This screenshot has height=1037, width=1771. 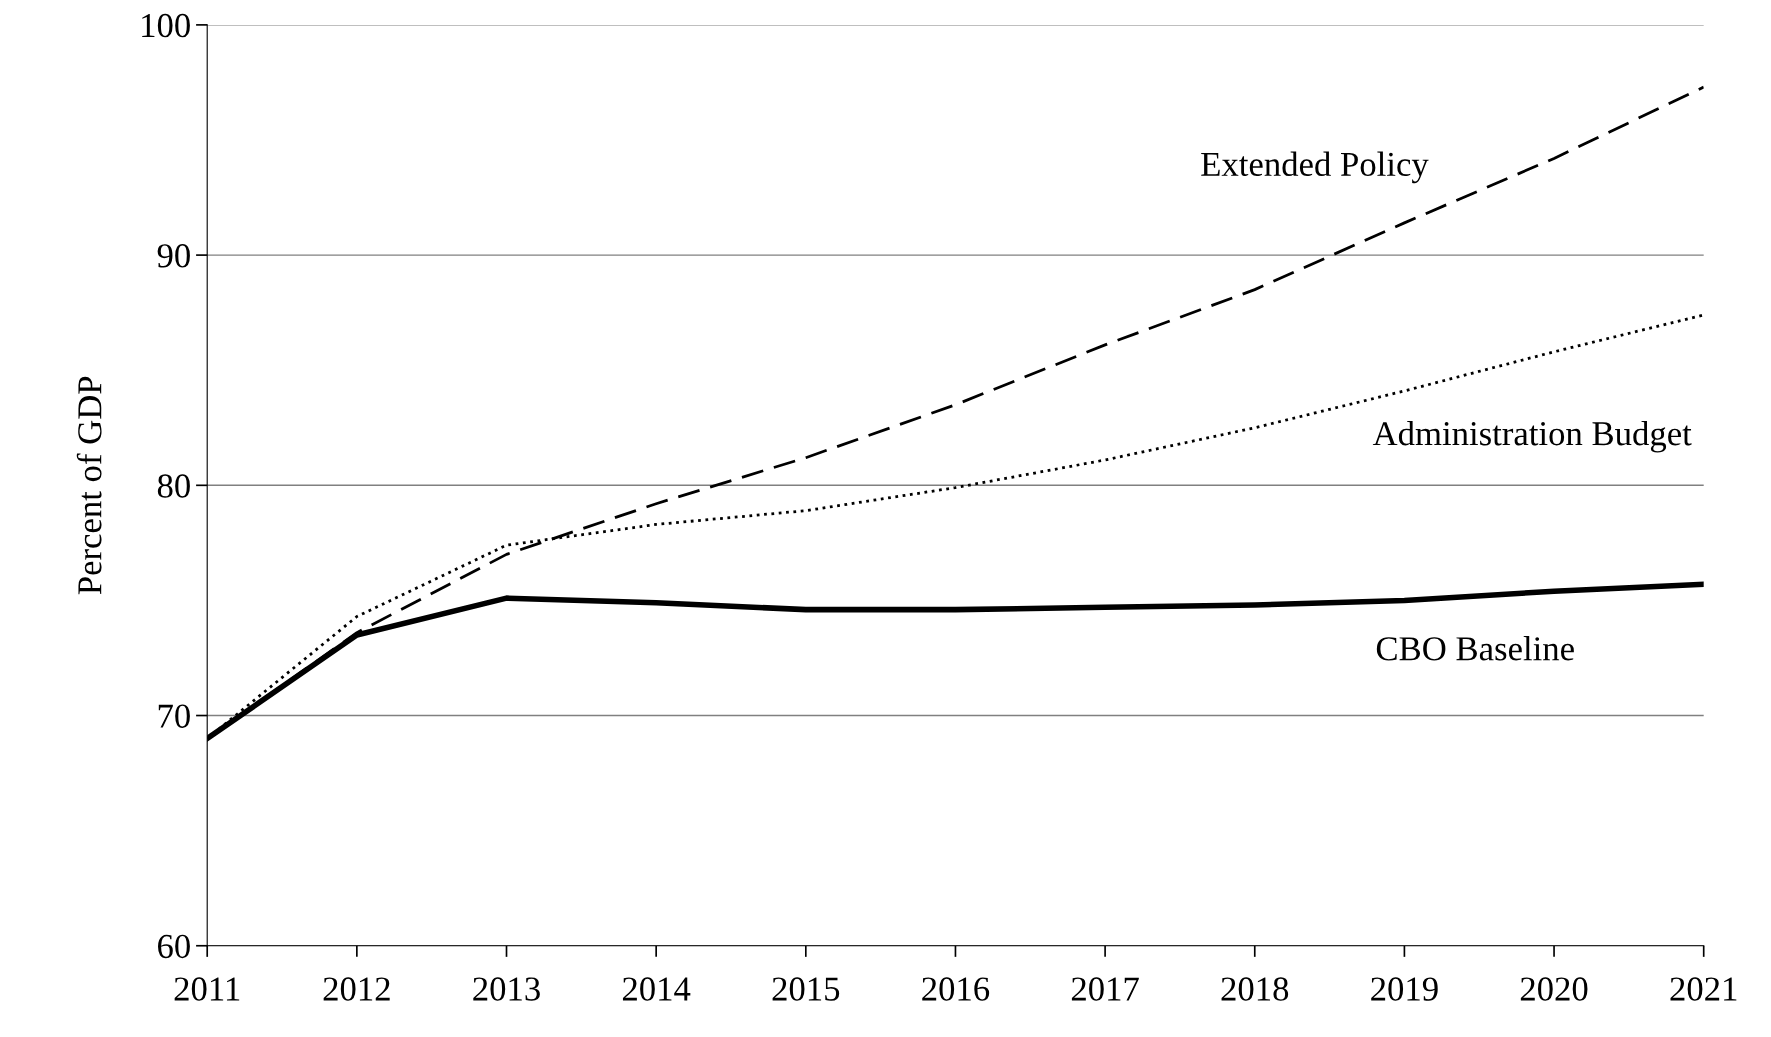 What do you see at coordinates (1554, 989) in the screenshot?
I see `x-tick-label: 2020` at bounding box center [1554, 989].